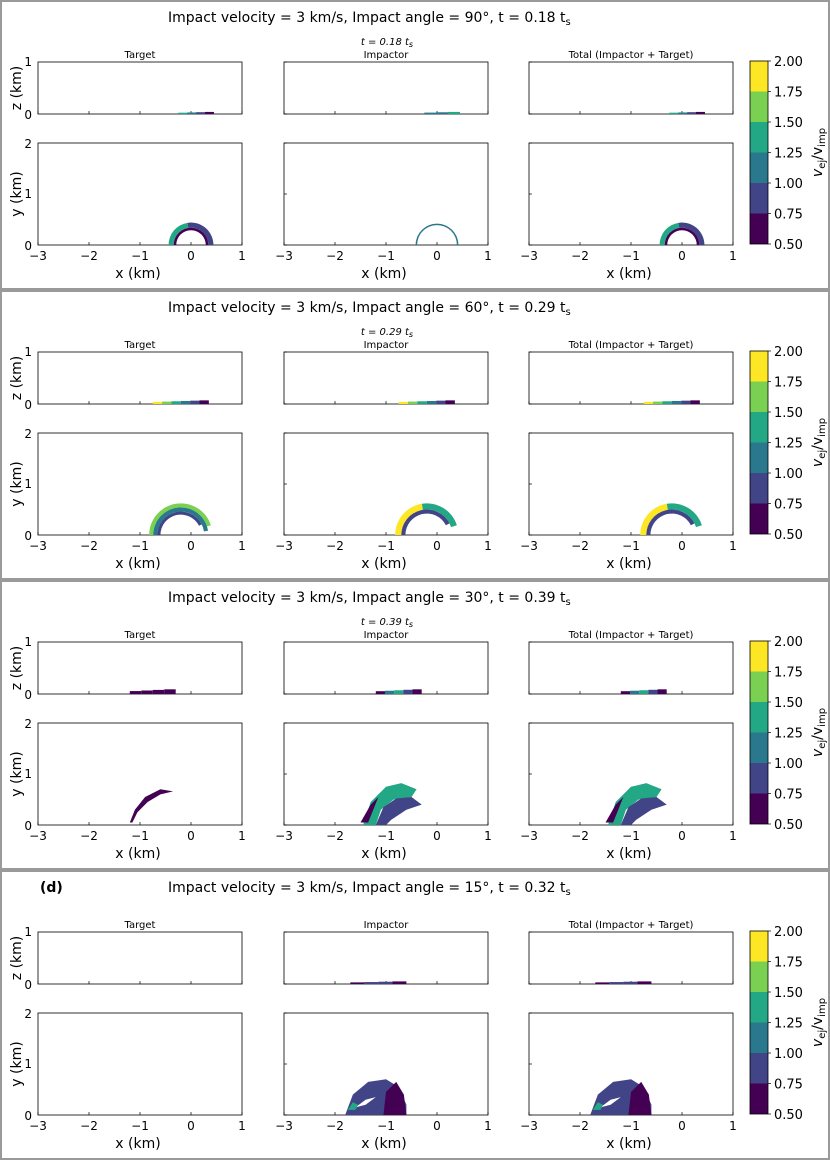 This screenshot has width=830, height=1164. What do you see at coordinates (631, 925) in the screenshot?
I see `column-title: Total (Impactor + Target)` at bounding box center [631, 925].